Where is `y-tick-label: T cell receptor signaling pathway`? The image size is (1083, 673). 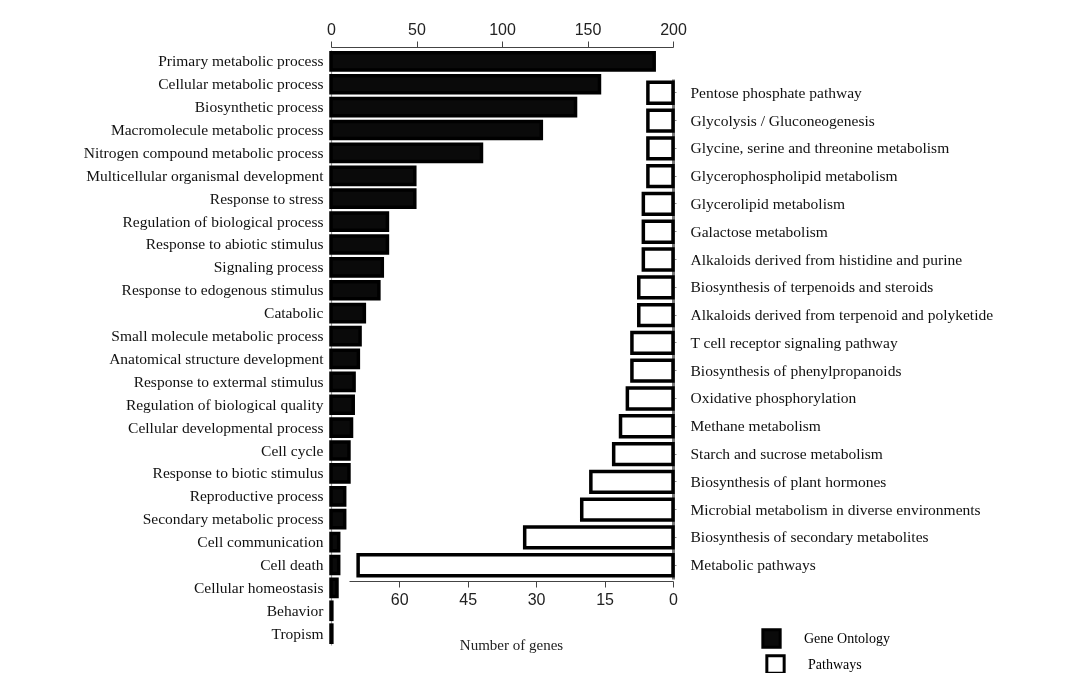 y-tick-label: T cell receptor signaling pathway is located at coordinates (794, 342).